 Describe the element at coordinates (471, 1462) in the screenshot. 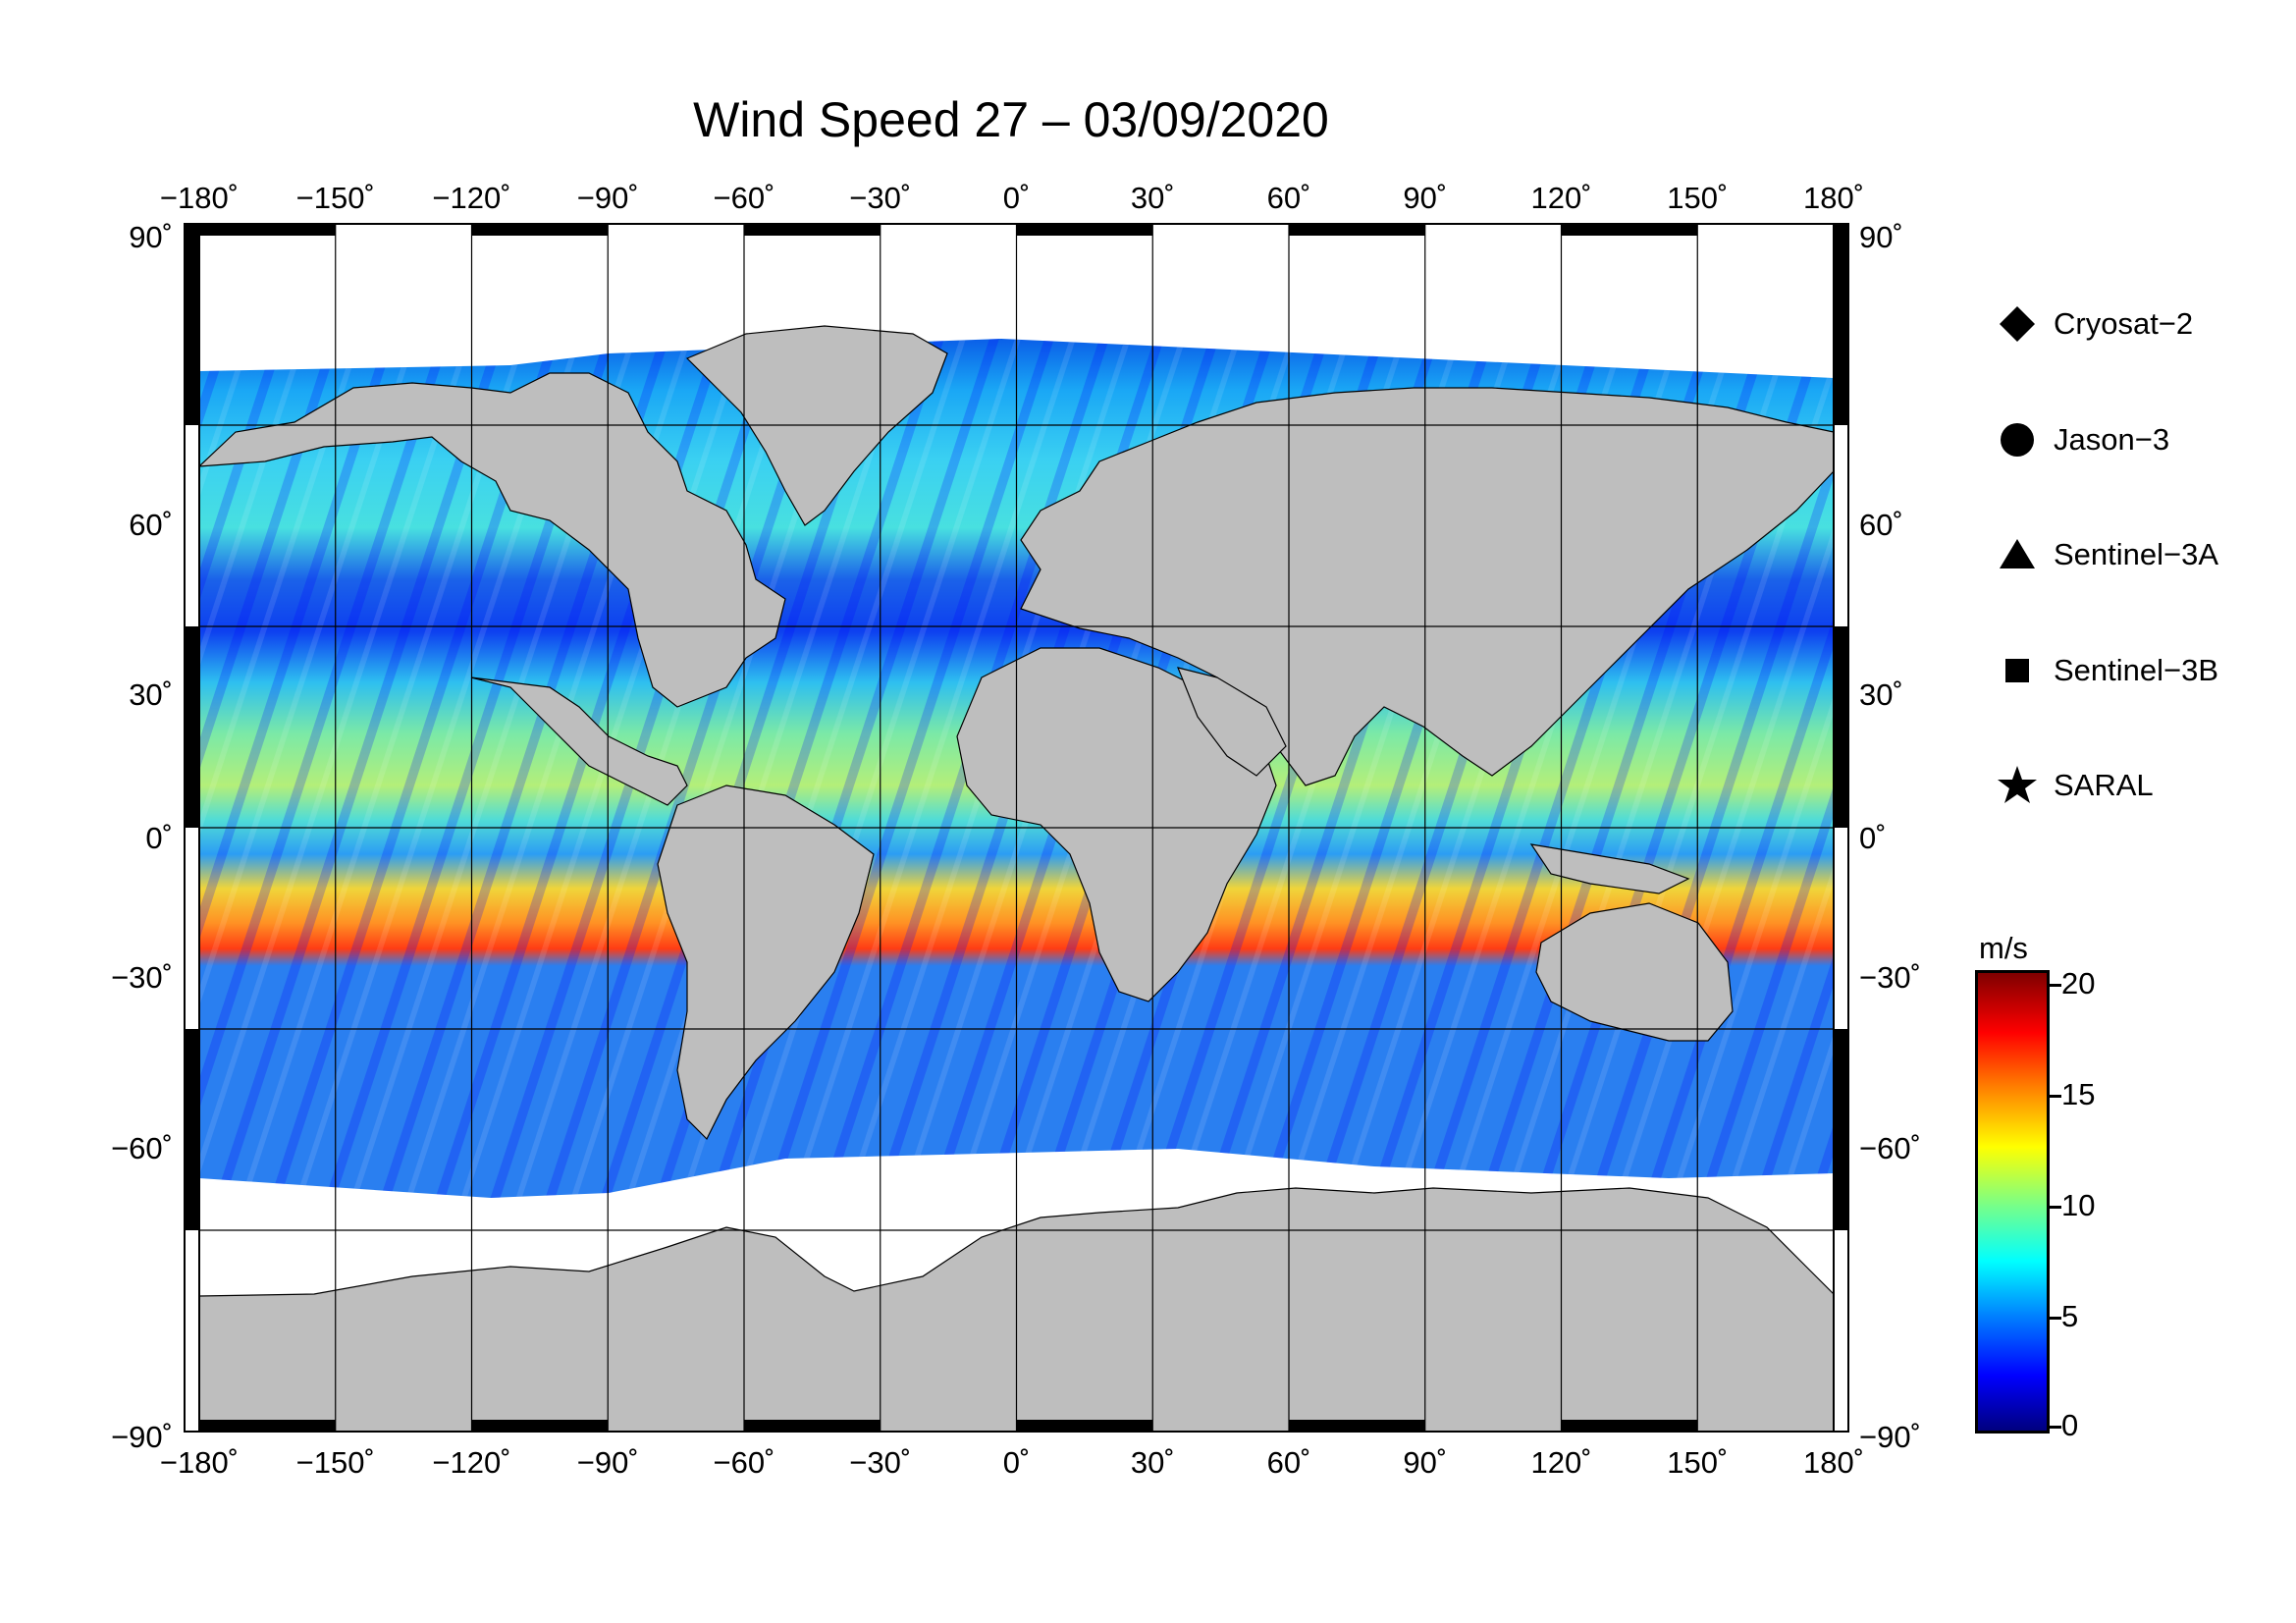

I see `bottom-lon-tick: −120˚` at that location.